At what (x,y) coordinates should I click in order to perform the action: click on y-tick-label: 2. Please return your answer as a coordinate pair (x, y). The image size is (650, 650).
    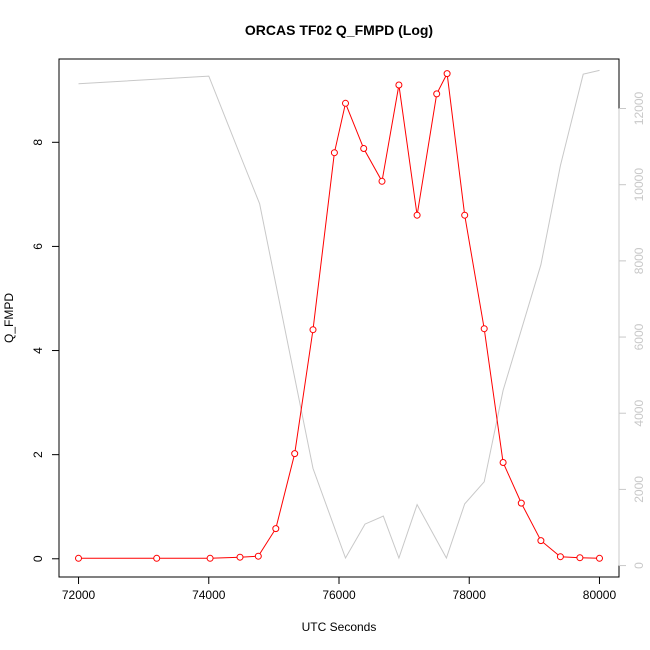
    Looking at the image, I should click on (38, 454).